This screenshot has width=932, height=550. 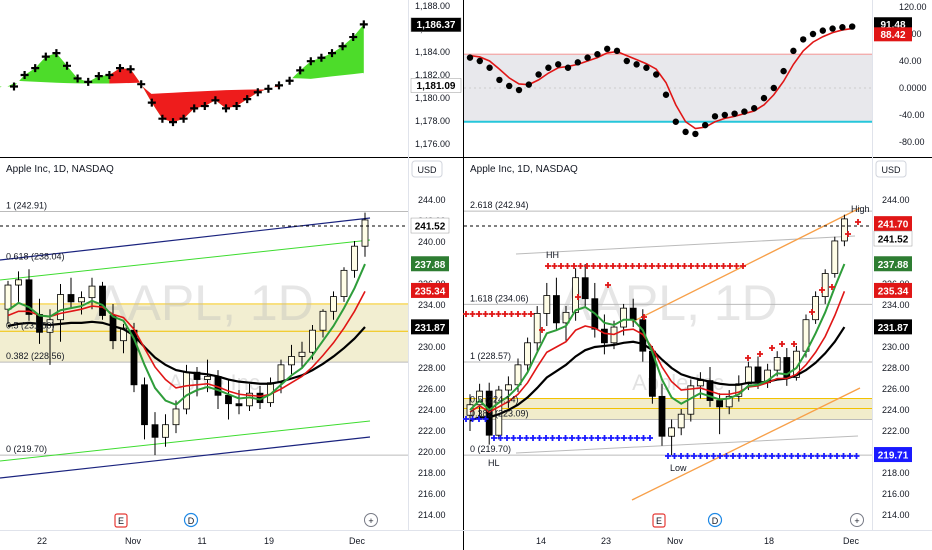 What do you see at coordinates (490, 356) in the screenshot?
I see `right-fib-label: 1 (228.57)` at bounding box center [490, 356].